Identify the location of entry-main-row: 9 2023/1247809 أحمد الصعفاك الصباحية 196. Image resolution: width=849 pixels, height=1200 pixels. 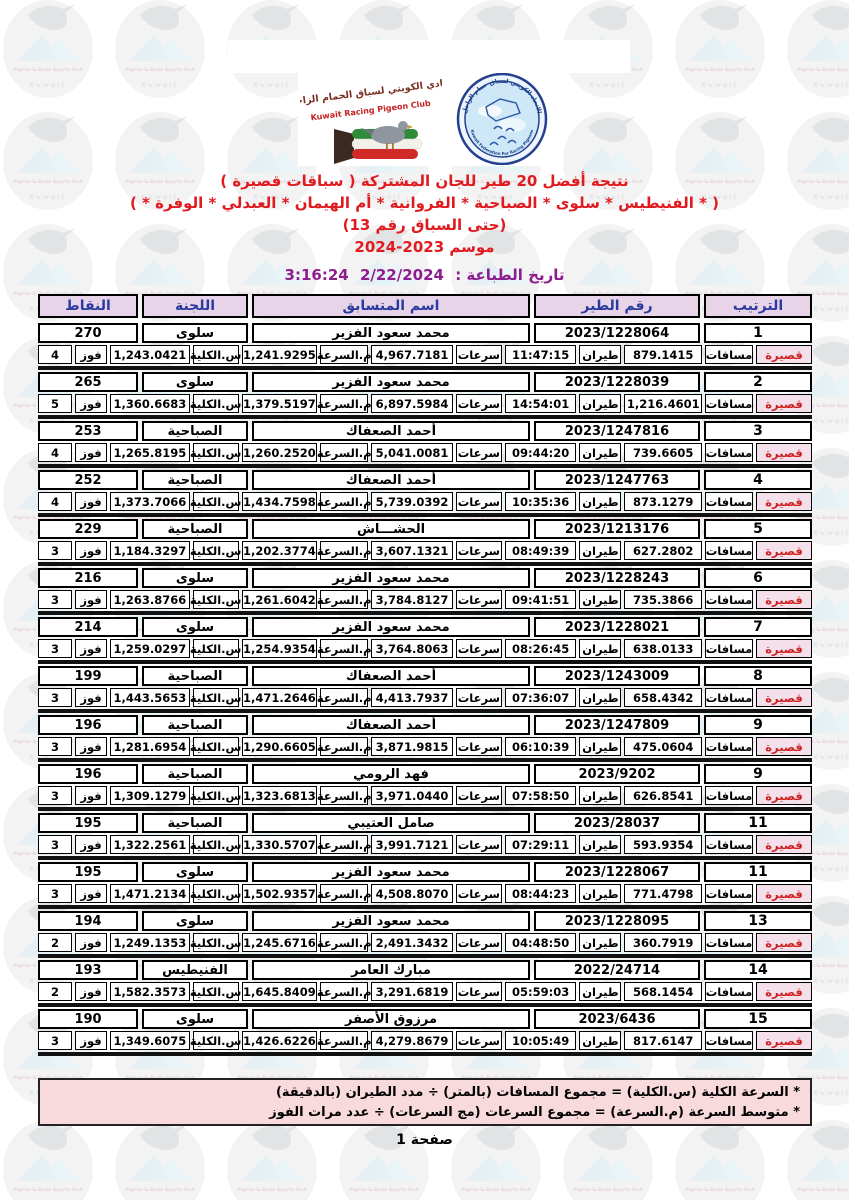
(425, 725).